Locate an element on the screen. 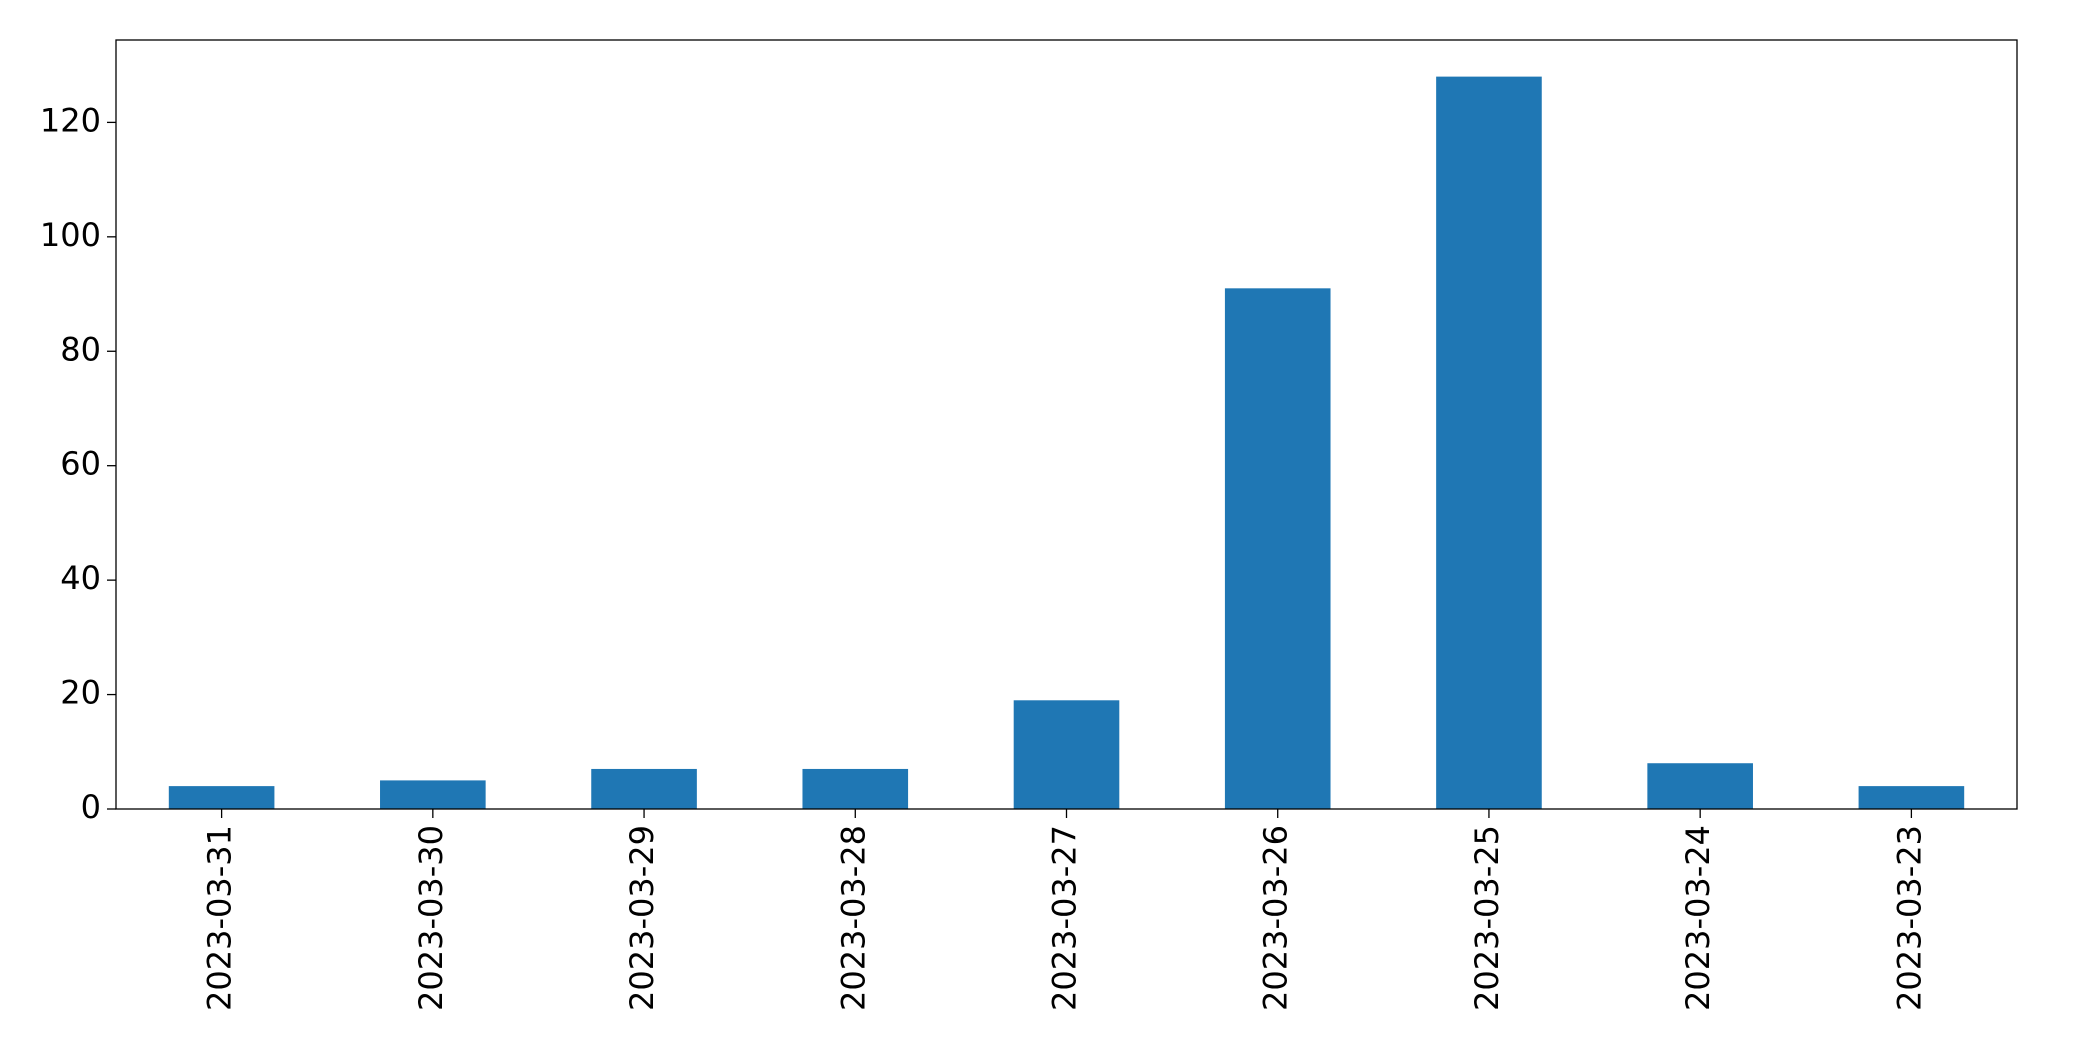  y-tick-label: 40 is located at coordinates (80, 578).